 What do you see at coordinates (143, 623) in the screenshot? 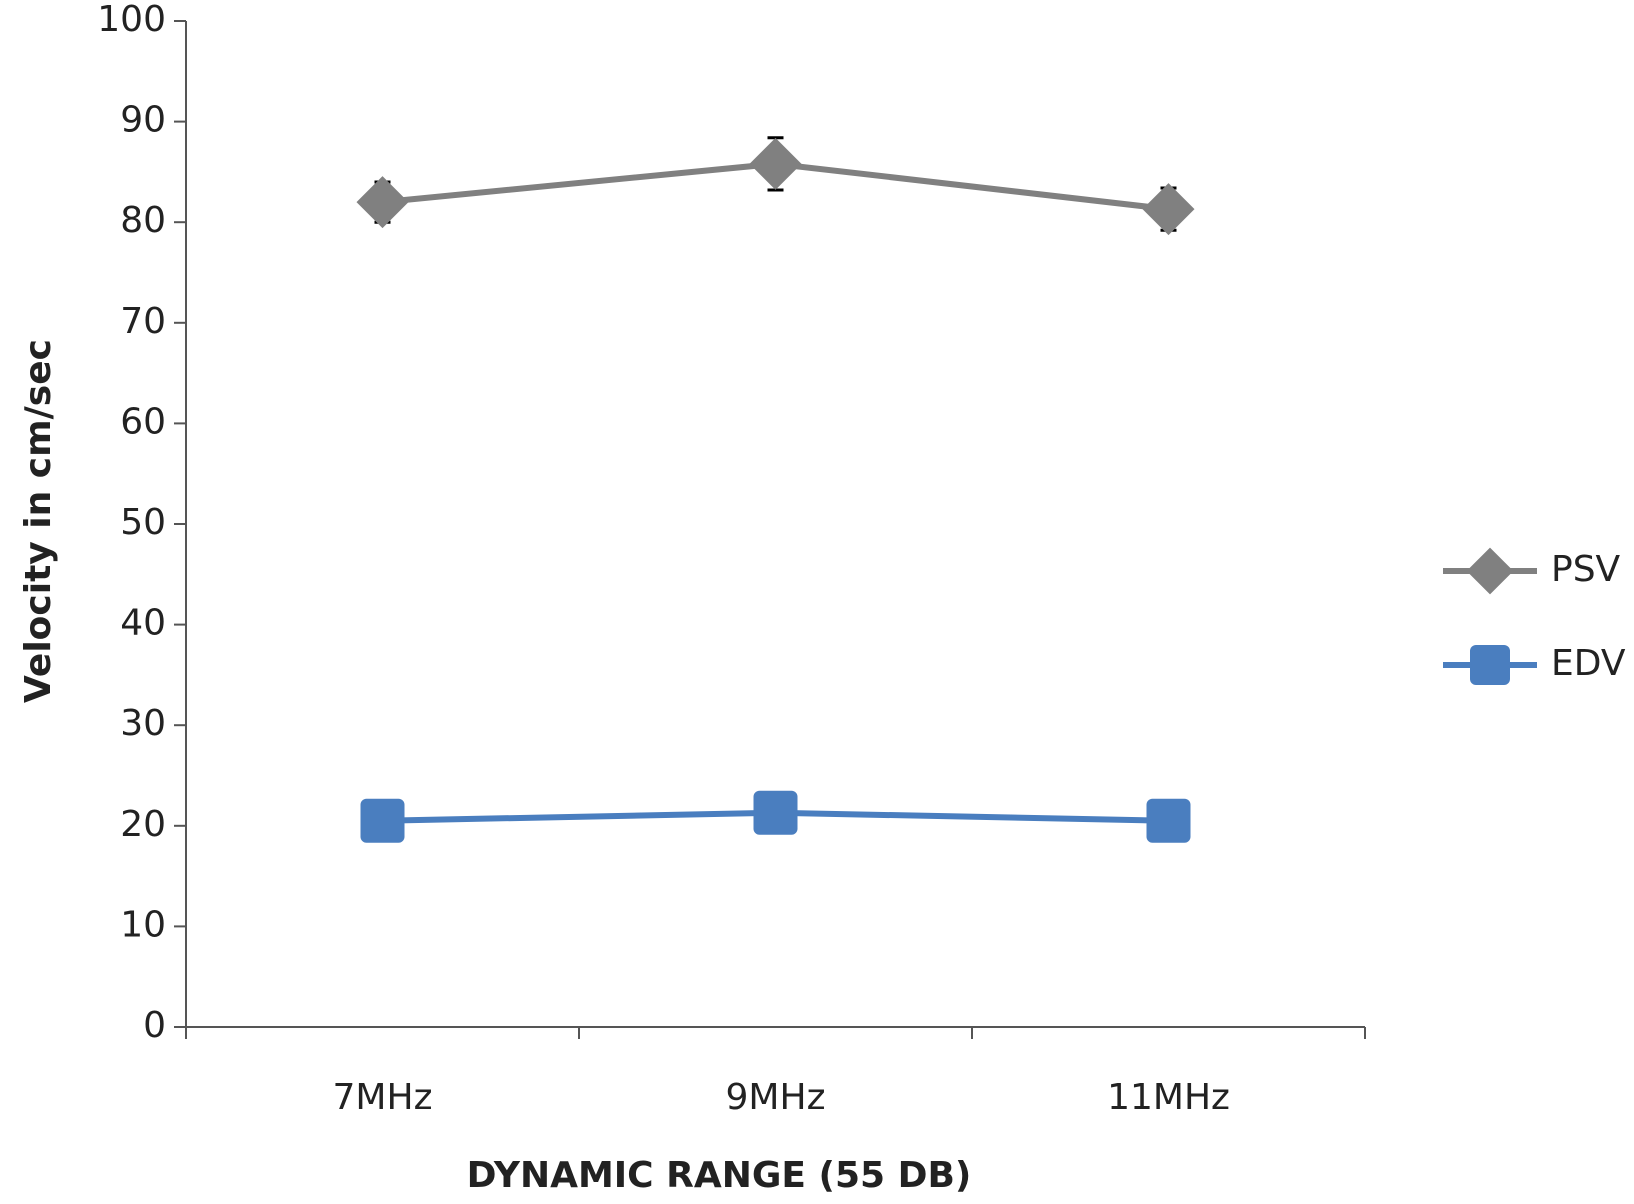
I see `y-tick-label: 40` at bounding box center [143, 623].